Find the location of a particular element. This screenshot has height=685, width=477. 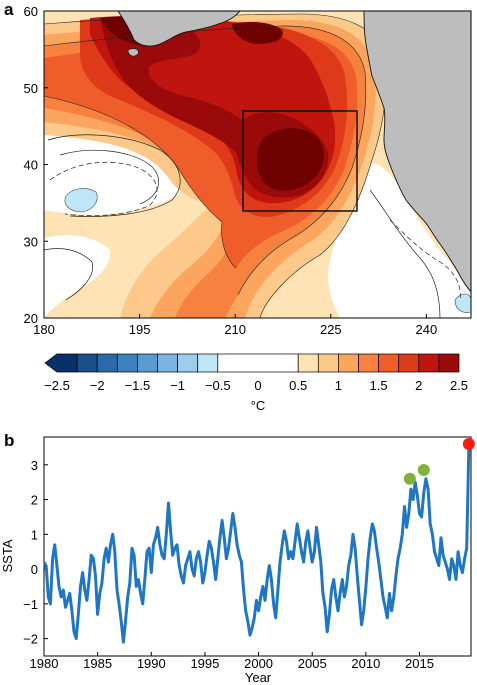

ts-y-tick-label: −2 is located at coordinates (30, 639).